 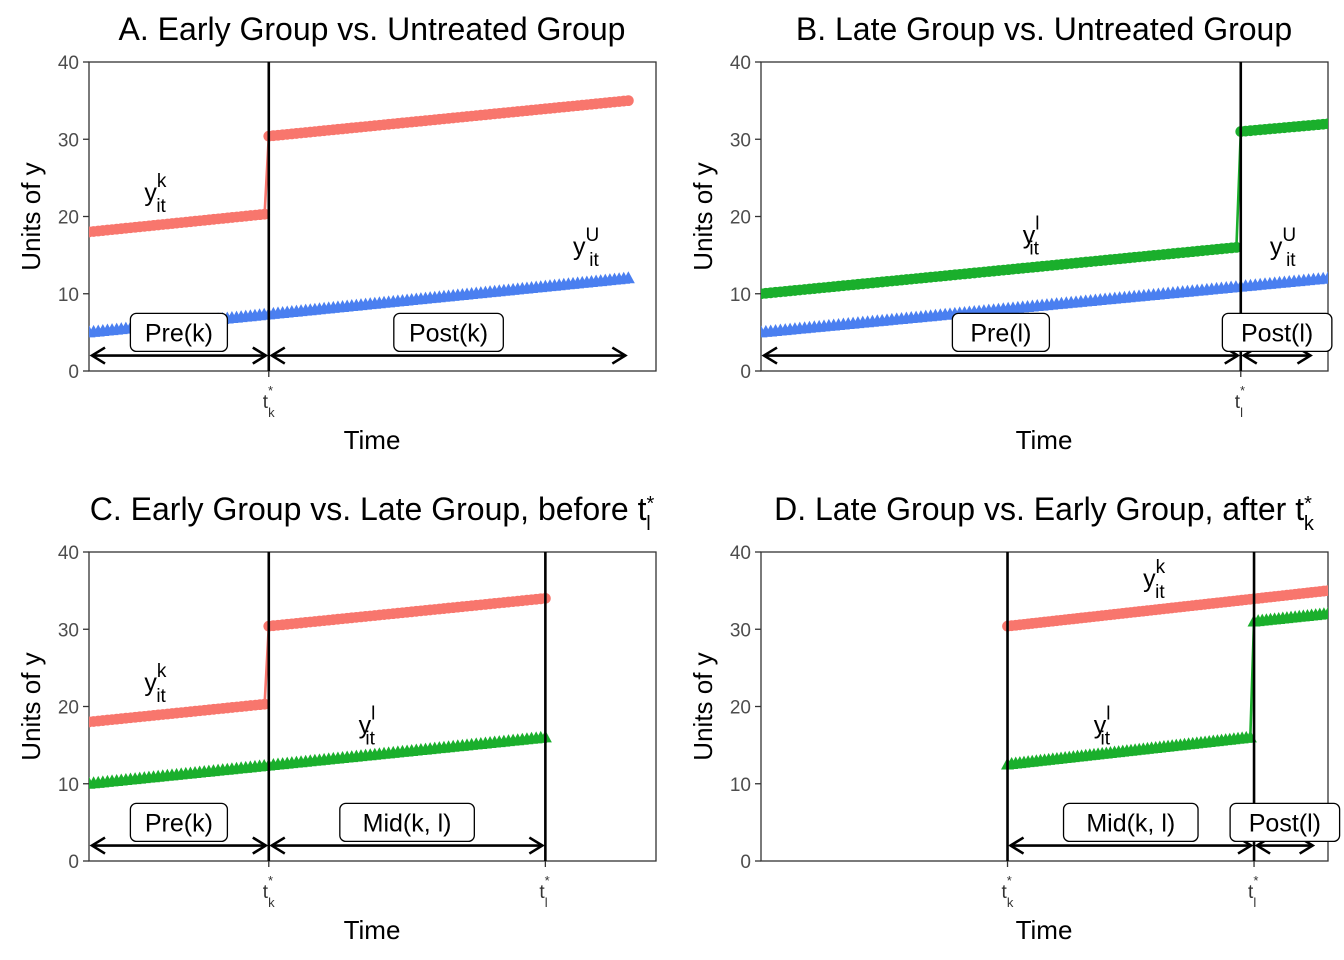 What do you see at coordinates (648, 524) in the screenshot?
I see `panel-title-sub: l` at bounding box center [648, 524].